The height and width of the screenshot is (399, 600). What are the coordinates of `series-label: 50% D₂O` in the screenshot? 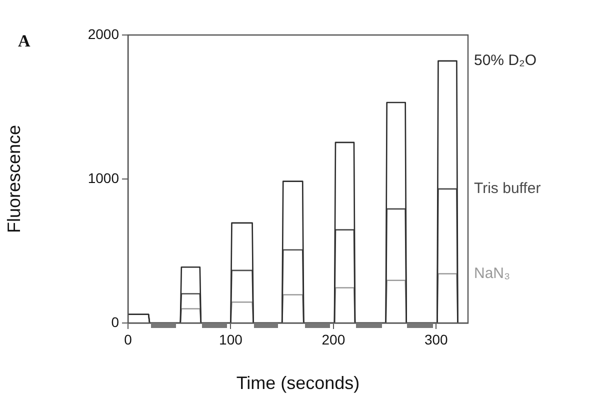 It's located at (505, 61).